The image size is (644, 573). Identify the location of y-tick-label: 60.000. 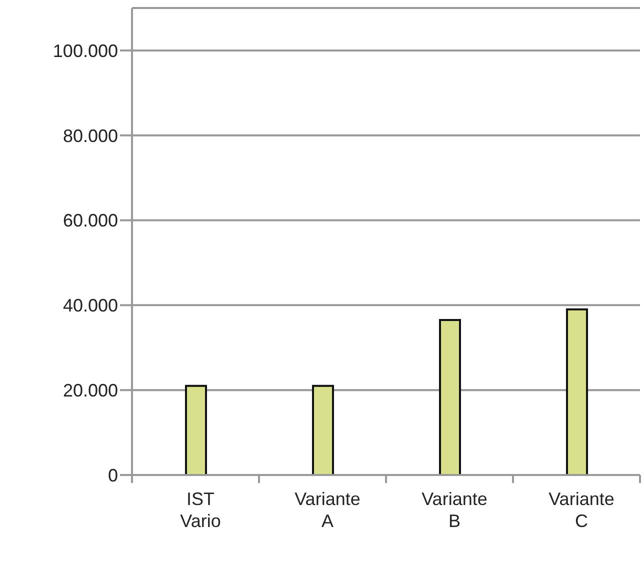
(90, 220).